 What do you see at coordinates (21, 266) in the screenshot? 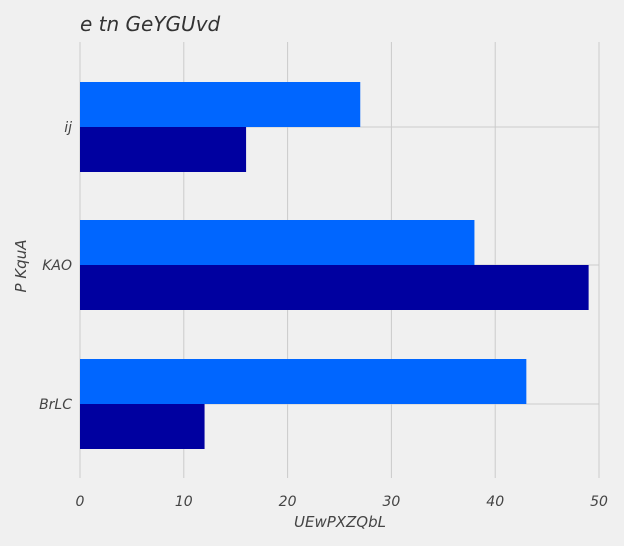
I see `y-axis-label: P KquA` at bounding box center [21, 266].